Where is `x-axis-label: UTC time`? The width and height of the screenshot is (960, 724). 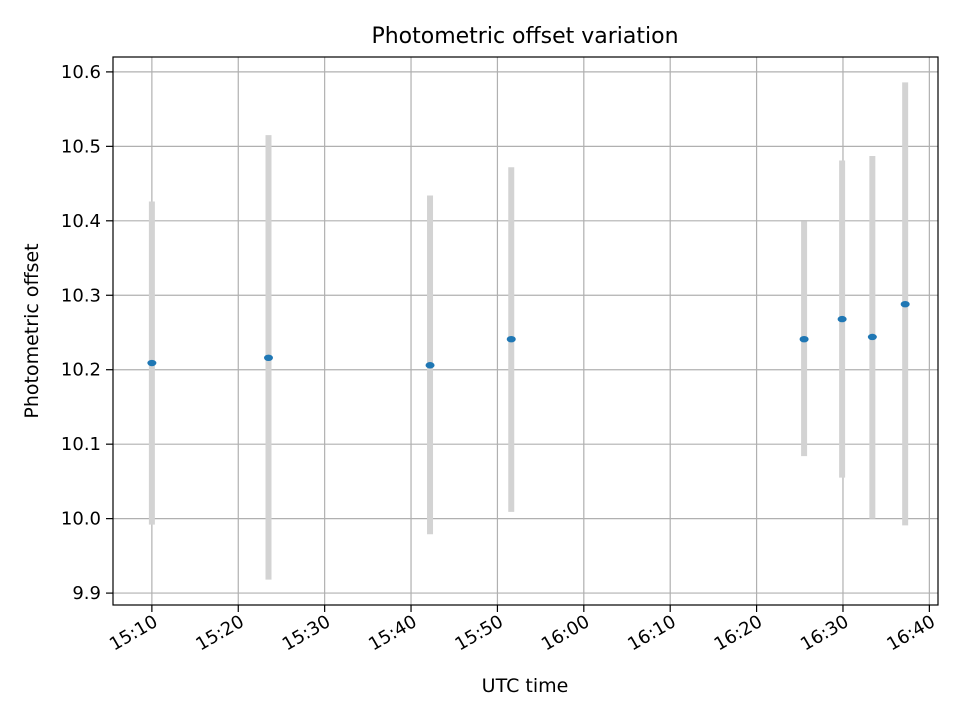
x-axis-label: UTC time is located at coordinates (525, 686).